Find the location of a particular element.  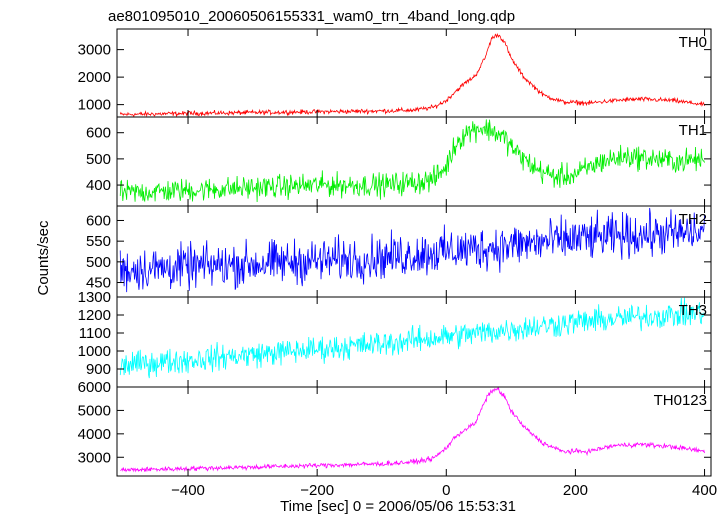

panel-label: TH1 is located at coordinates (693, 130).